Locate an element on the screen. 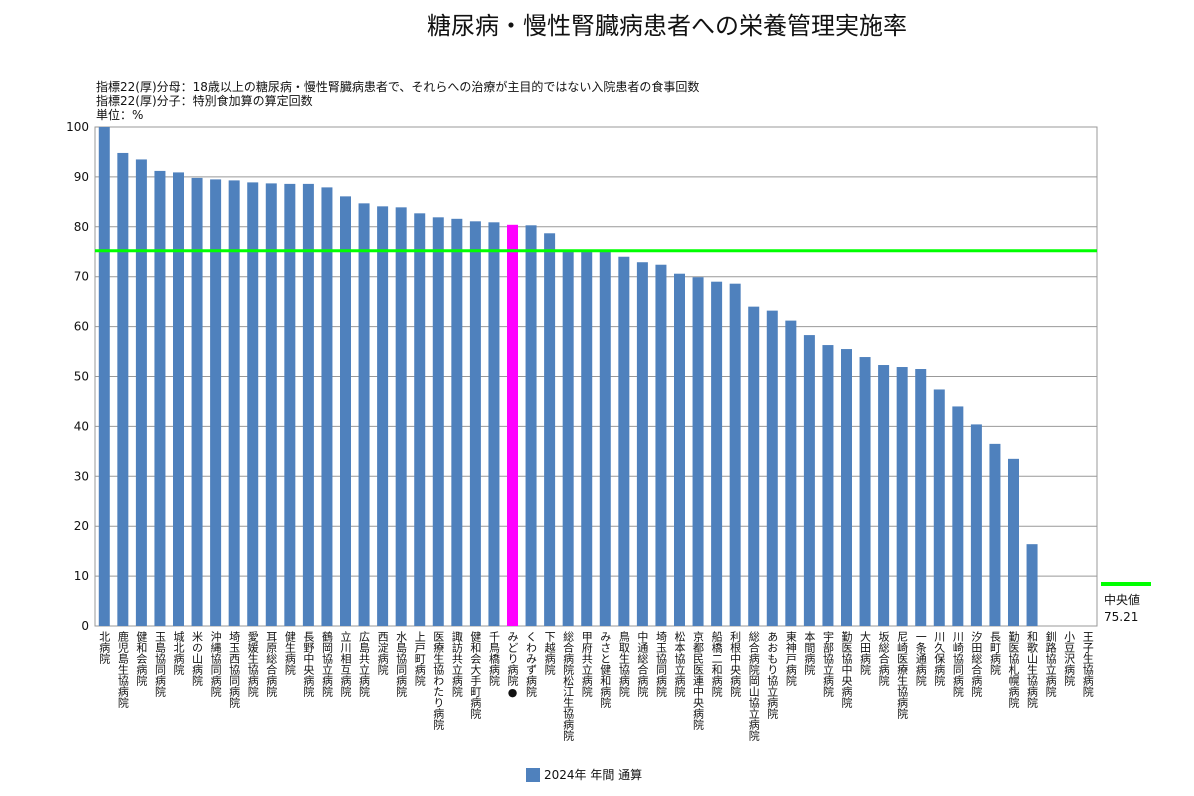 Image resolution: width=1194 pixels, height=796 pixels. x-tick-label: 千鳥橋病院 is located at coordinates (493, 658).